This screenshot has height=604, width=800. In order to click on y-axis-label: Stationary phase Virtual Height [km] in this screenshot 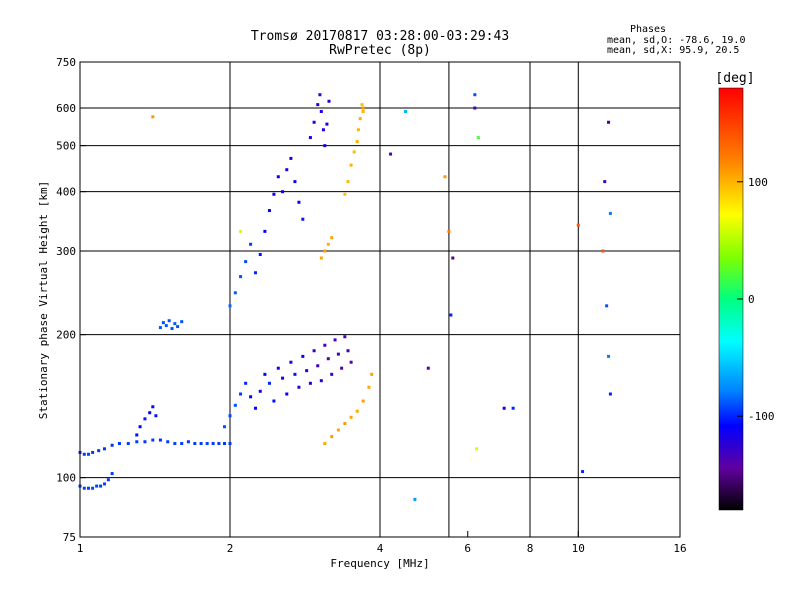, I will do `click(43, 300)`.